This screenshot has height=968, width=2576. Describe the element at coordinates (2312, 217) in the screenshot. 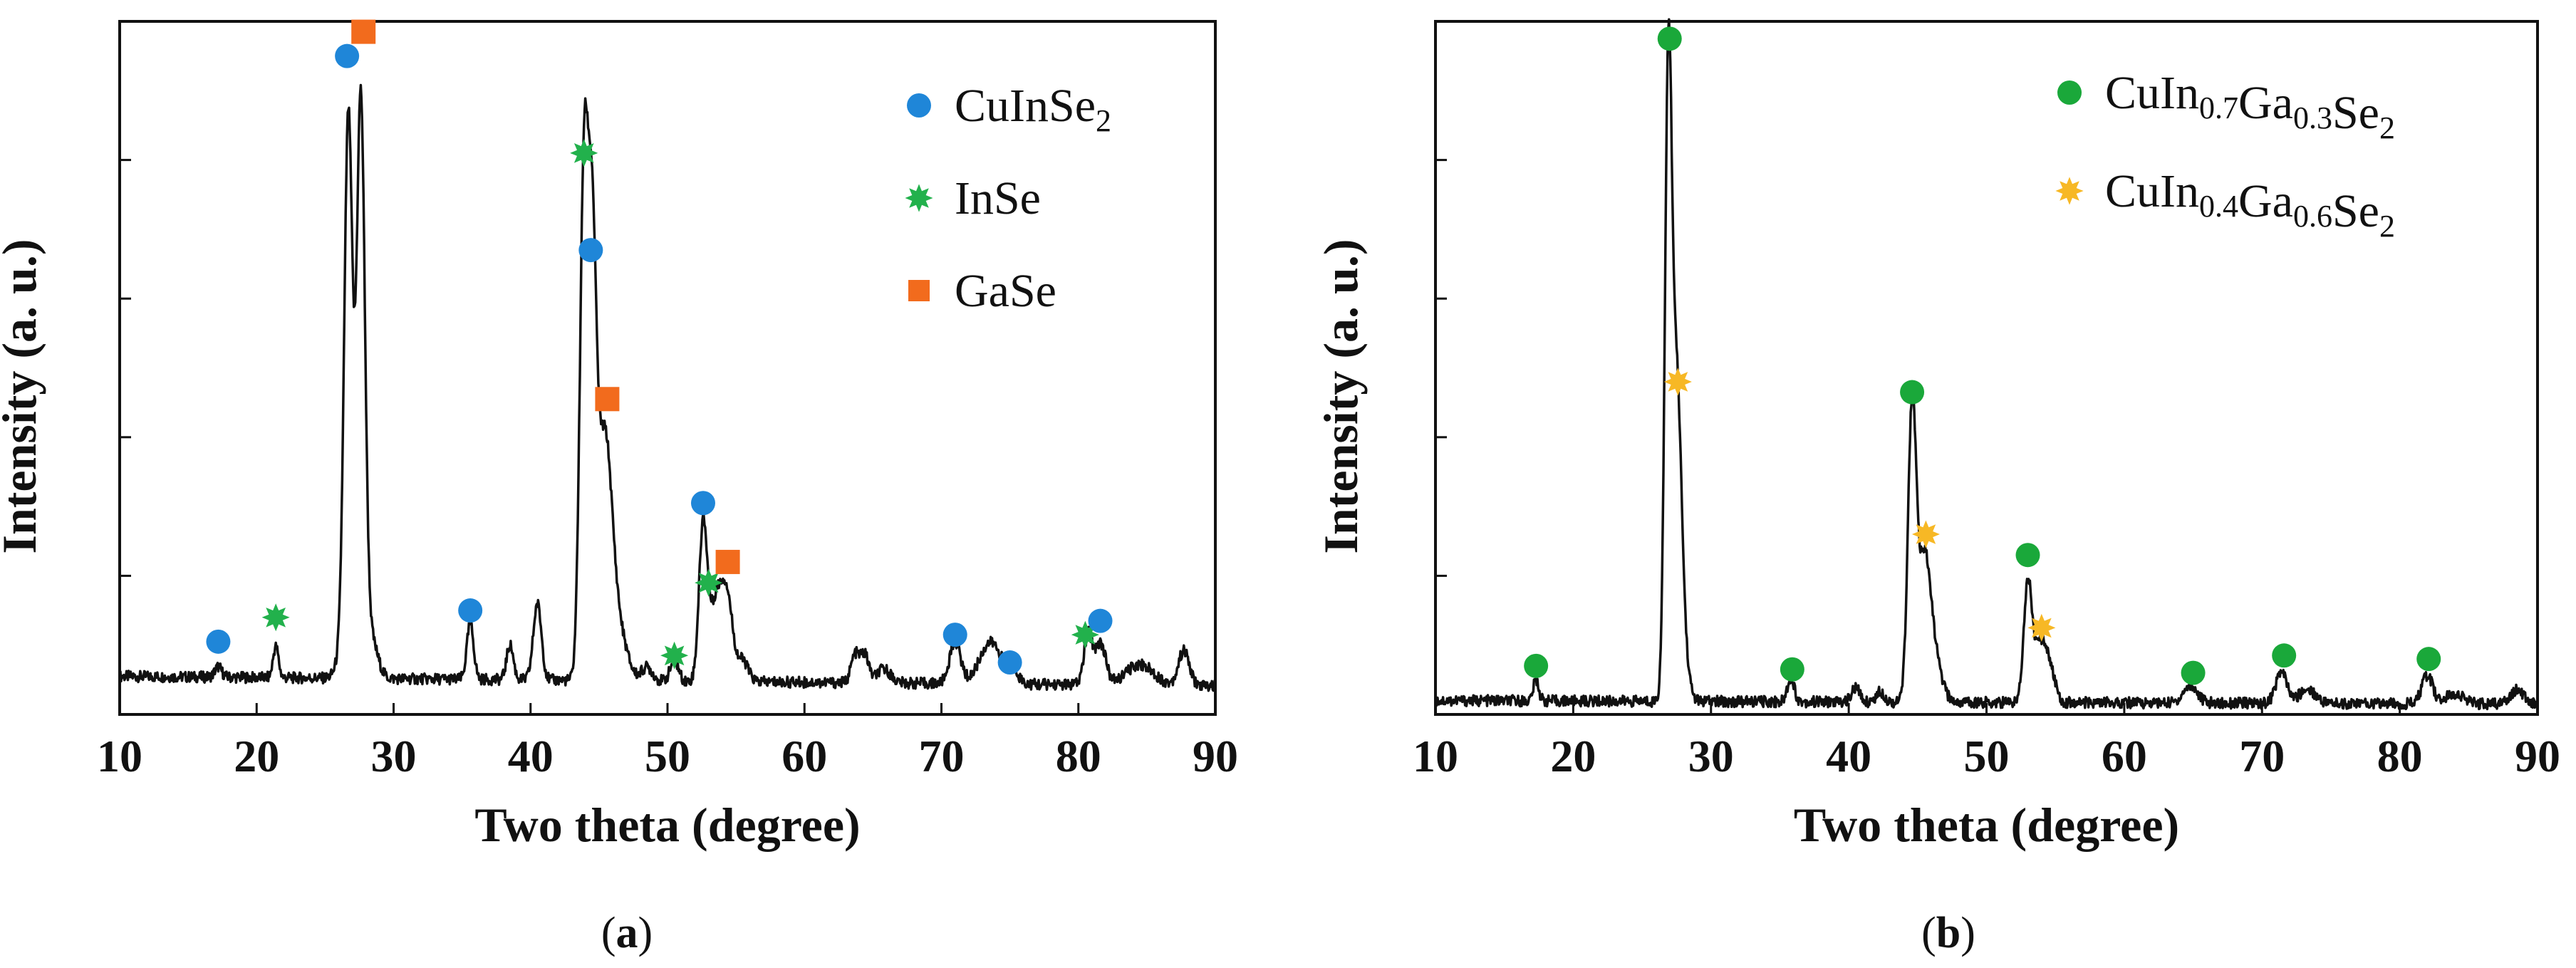

I see `legend-subscript: 0.6` at that location.